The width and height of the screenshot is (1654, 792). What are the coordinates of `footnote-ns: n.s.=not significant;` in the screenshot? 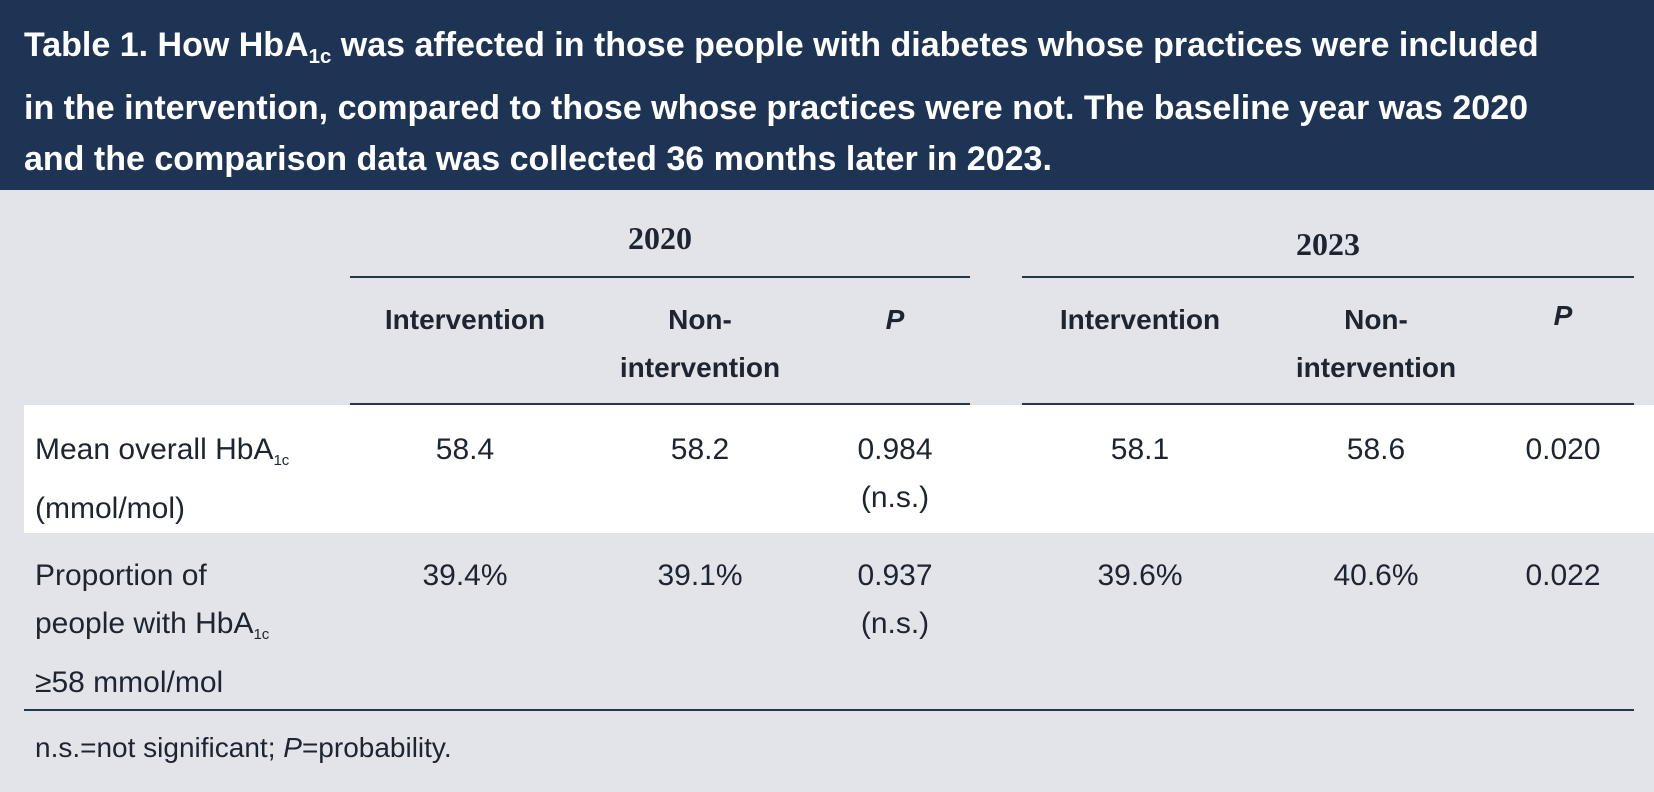 It's located at (159, 747).